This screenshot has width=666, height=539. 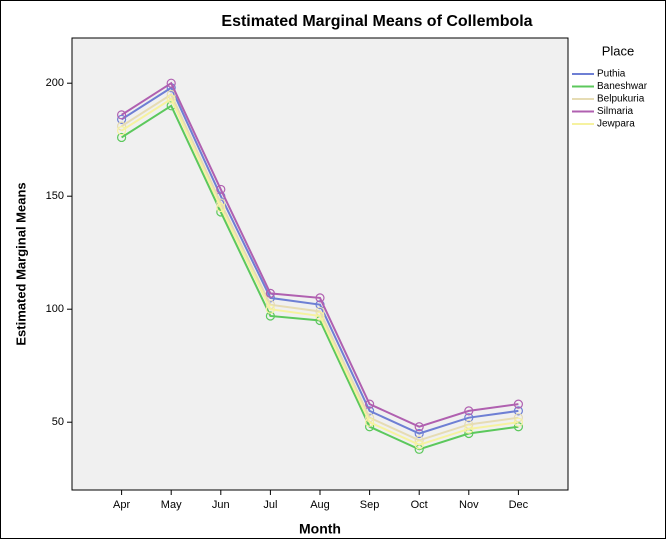 I want to click on chart-title: Estimated Marginal Means of Collembola, so click(x=376, y=21).